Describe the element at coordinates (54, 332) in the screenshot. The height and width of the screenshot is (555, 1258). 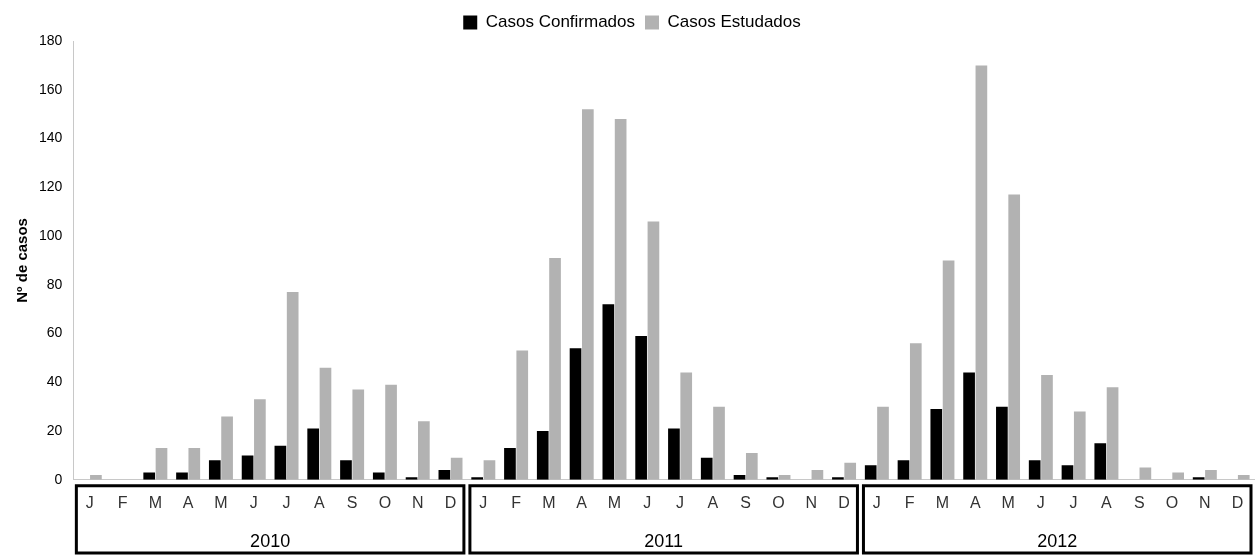
I see `y-tick-label: 60` at that location.